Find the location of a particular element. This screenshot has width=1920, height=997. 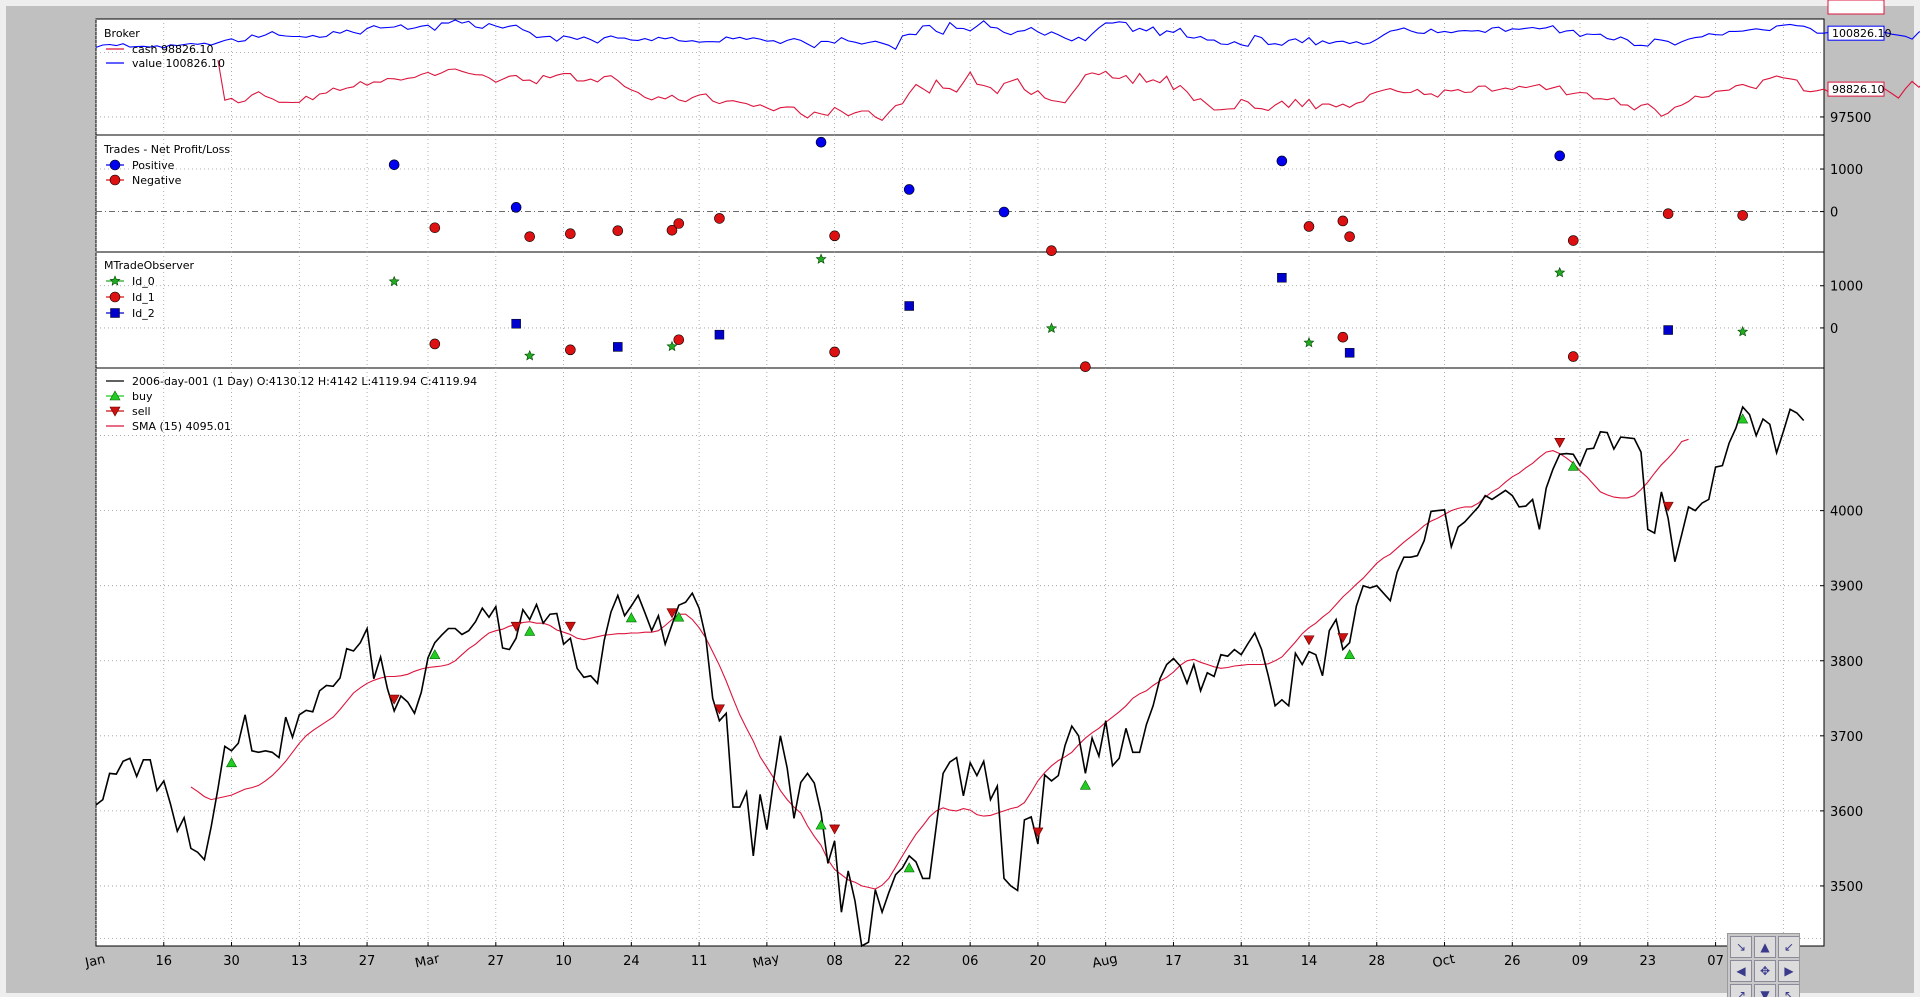

legend-negative-marker is located at coordinates (115, 180).